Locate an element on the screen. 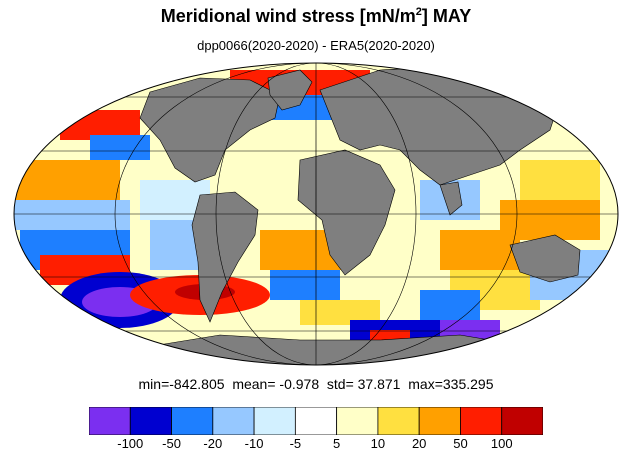 This screenshot has height=462, width=632. colorbar-tick-label: -10 is located at coordinates (254, 443).